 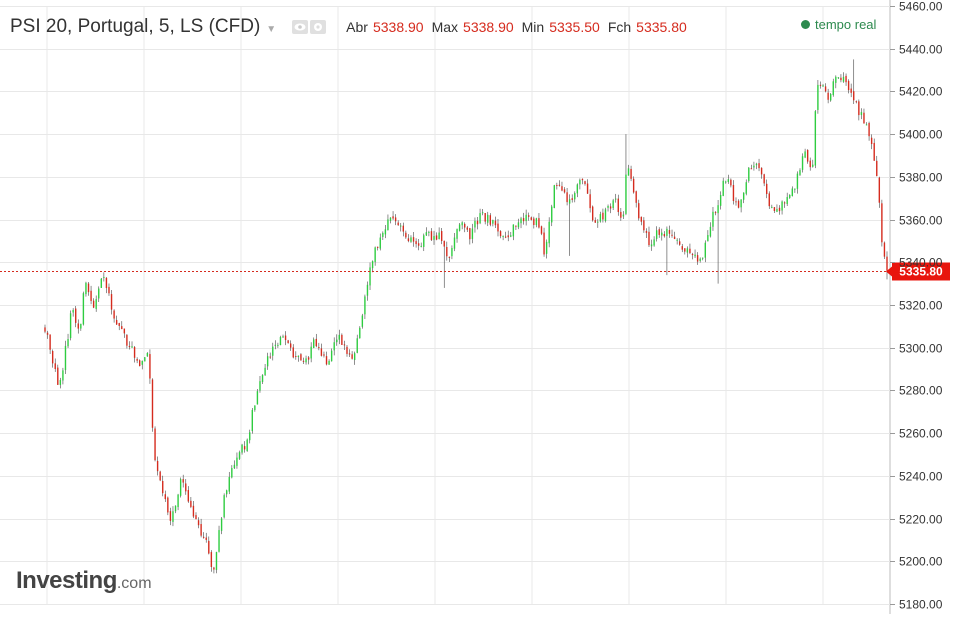 I want to click on y-tick-label: 5200.00, so click(x=921, y=562).